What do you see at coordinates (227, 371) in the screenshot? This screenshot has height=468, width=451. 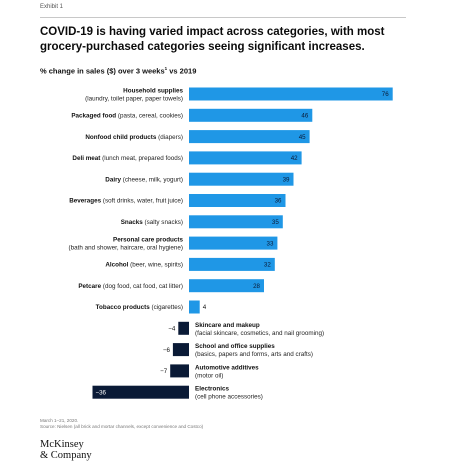 I see `category-label: Automotive additives (motor oil)` at bounding box center [227, 371].